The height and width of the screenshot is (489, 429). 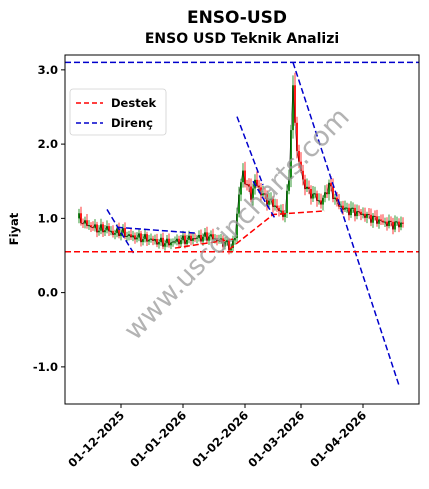 I want to click on legend-label: Destek, so click(x=133, y=103).